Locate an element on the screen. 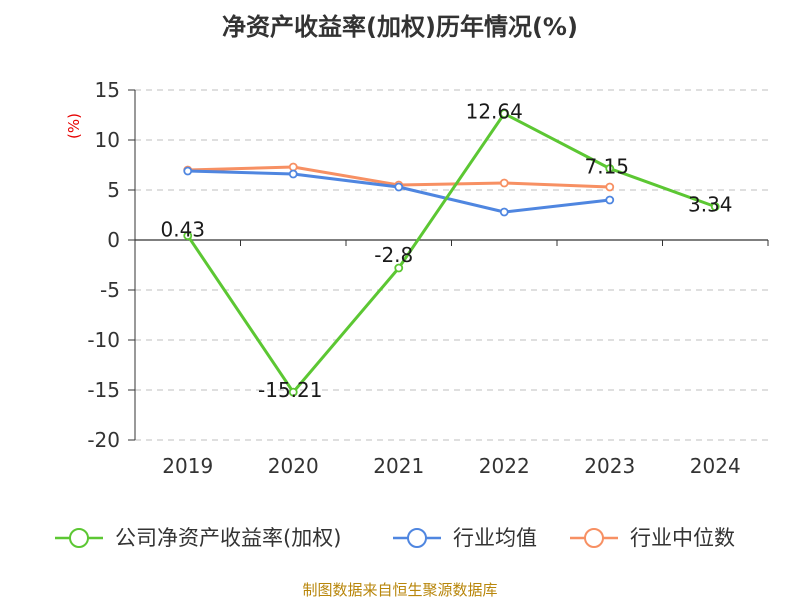 The width and height of the screenshot is (800, 600). legend-item: 行业均值 is located at coordinates (465, 538).